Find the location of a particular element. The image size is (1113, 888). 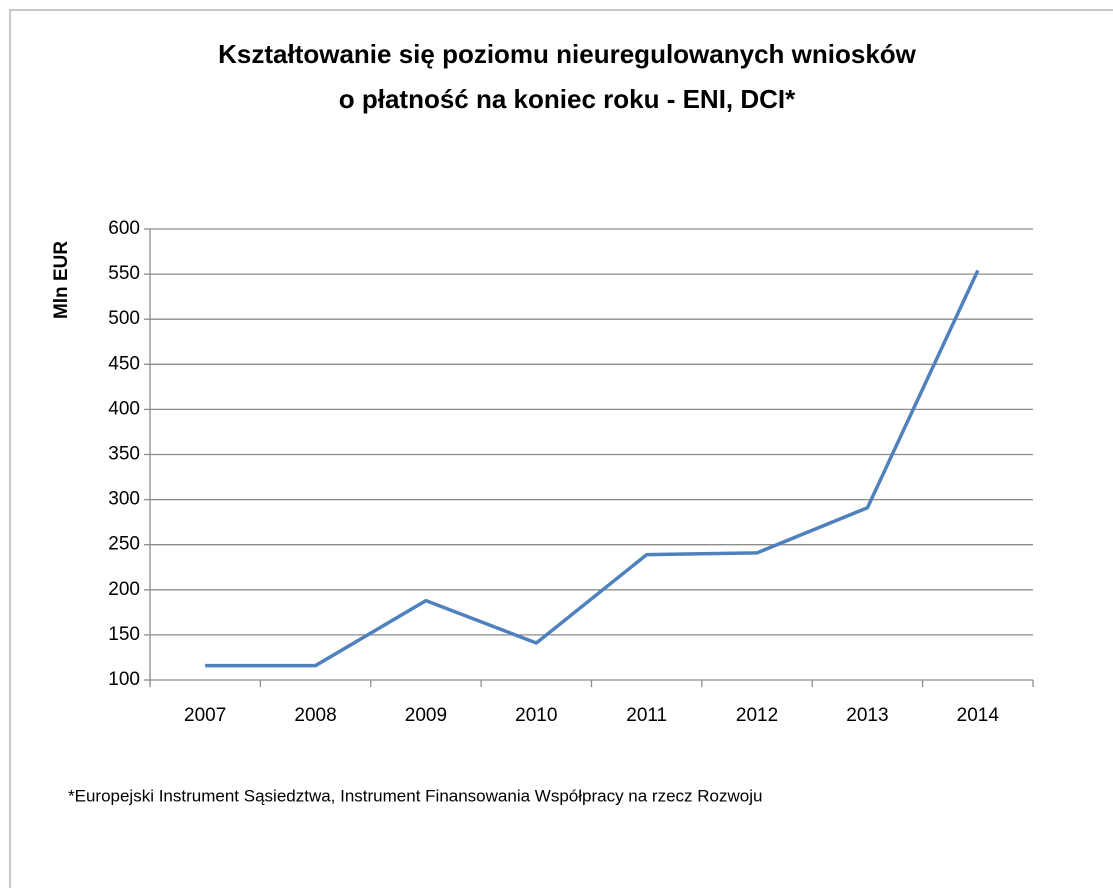

y-axis-label: Mln EUR is located at coordinates (61, 280).